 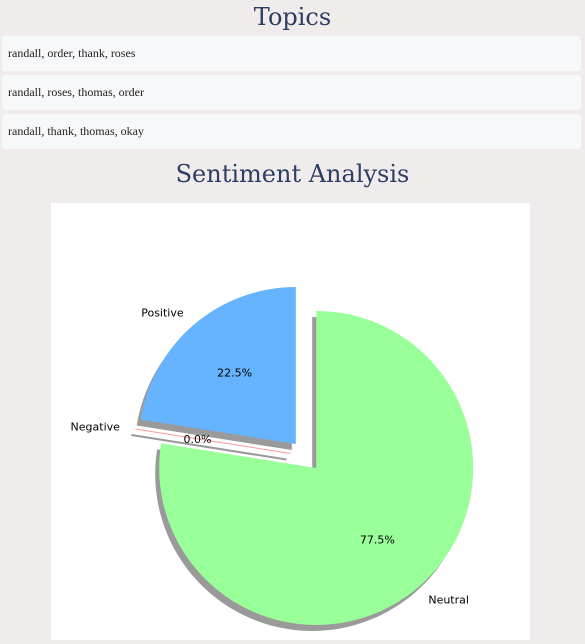 I want to click on pie-label-neutral: Neutral, so click(x=448, y=599).